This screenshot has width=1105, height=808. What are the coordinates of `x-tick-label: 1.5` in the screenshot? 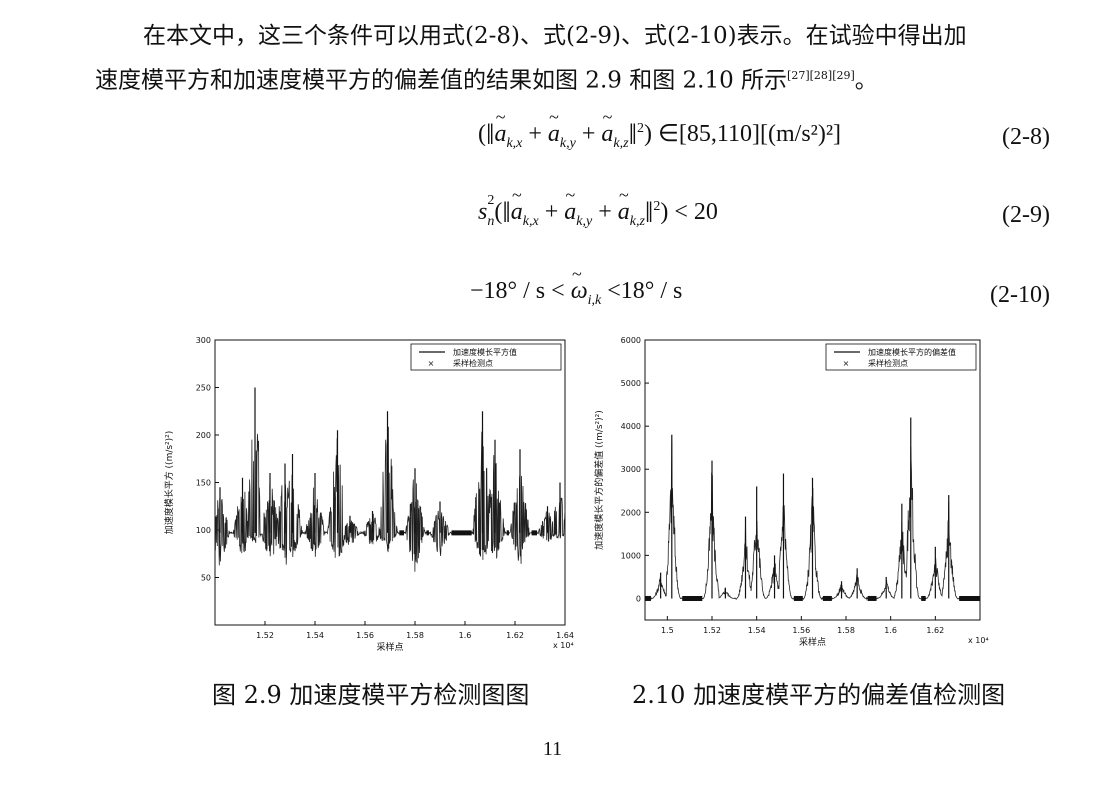 It's located at (667, 630).